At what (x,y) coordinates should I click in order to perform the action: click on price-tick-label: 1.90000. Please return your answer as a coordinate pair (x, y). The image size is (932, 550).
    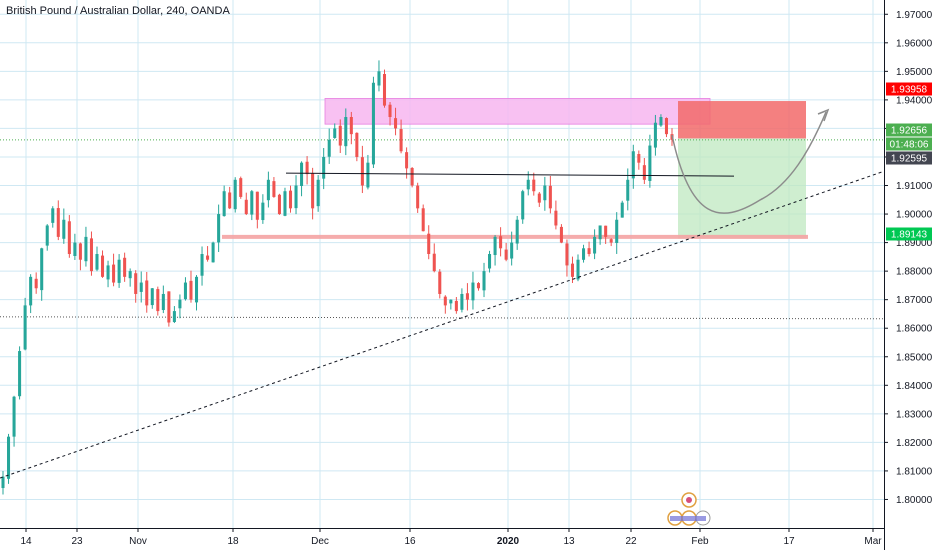
    Looking at the image, I should click on (914, 215).